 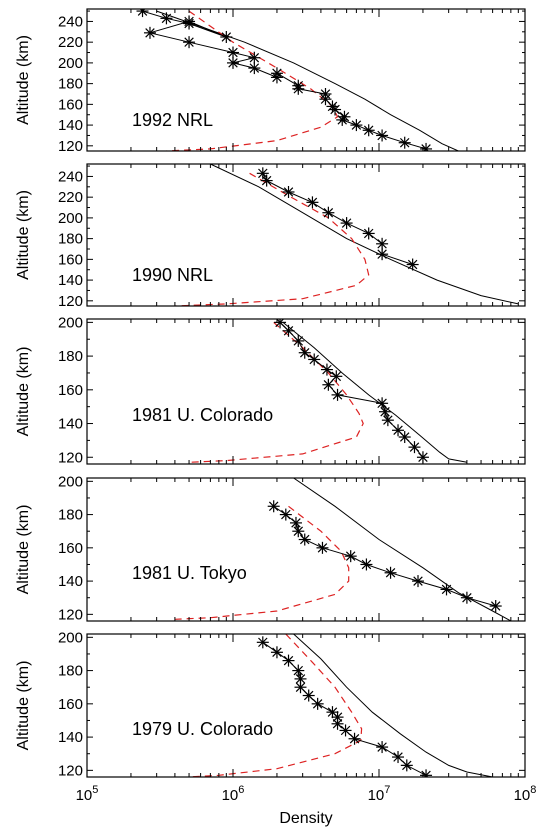 What do you see at coordinates (172, 120) in the screenshot?
I see `panel-label: 1992 NRL` at bounding box center [172, 120].